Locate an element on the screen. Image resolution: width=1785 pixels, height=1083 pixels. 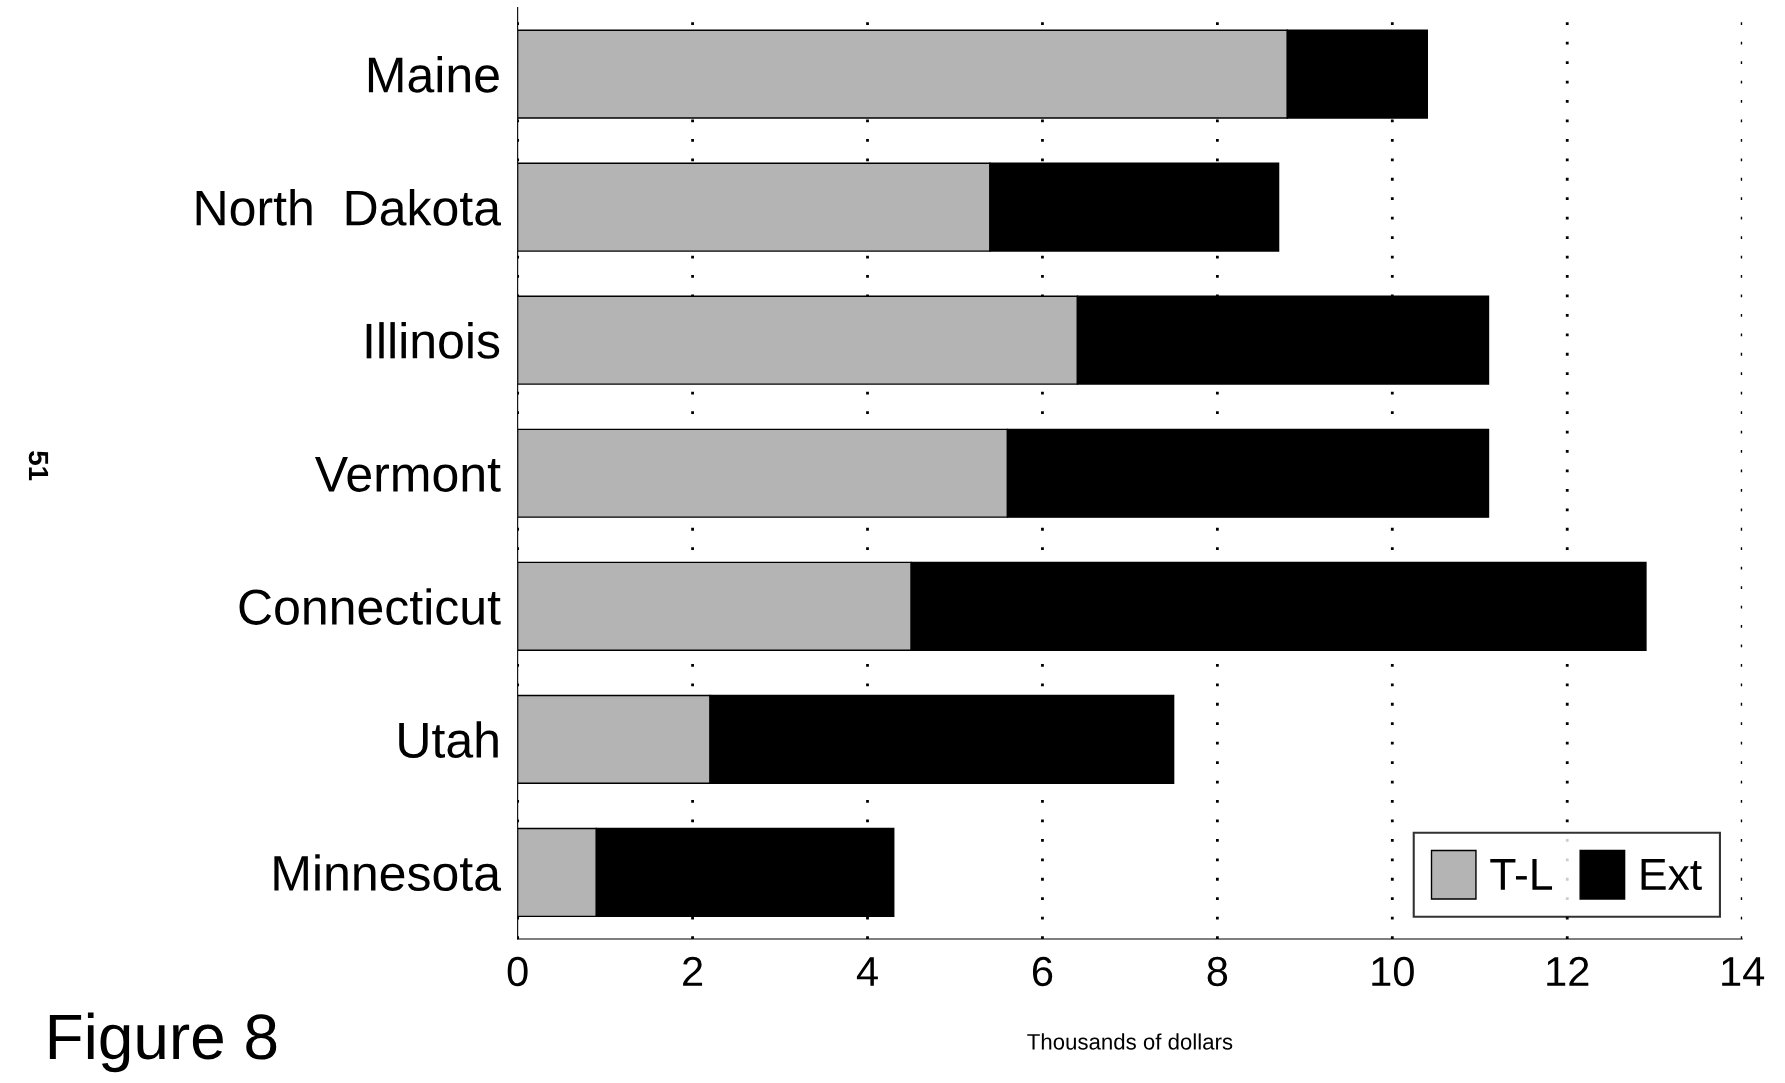
x-tick-label: 2 is located at coordinates (693, 971).